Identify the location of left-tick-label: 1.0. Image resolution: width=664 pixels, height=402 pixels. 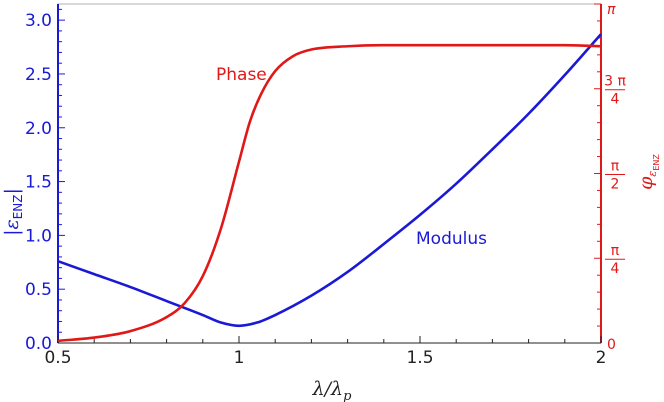
(38, 236).